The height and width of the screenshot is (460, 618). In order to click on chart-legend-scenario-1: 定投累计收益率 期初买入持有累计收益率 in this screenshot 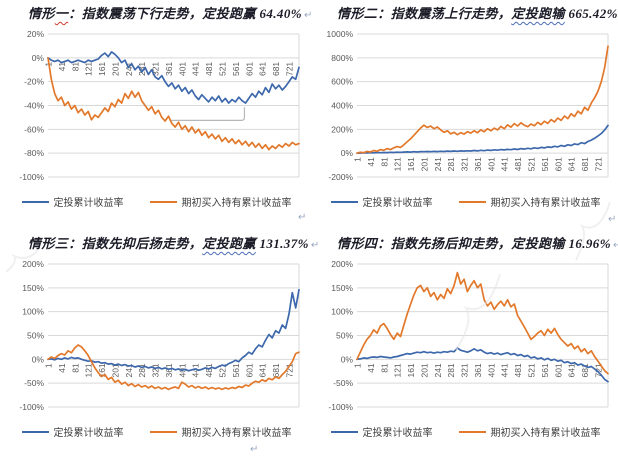, I will do `click(156, 201)`.